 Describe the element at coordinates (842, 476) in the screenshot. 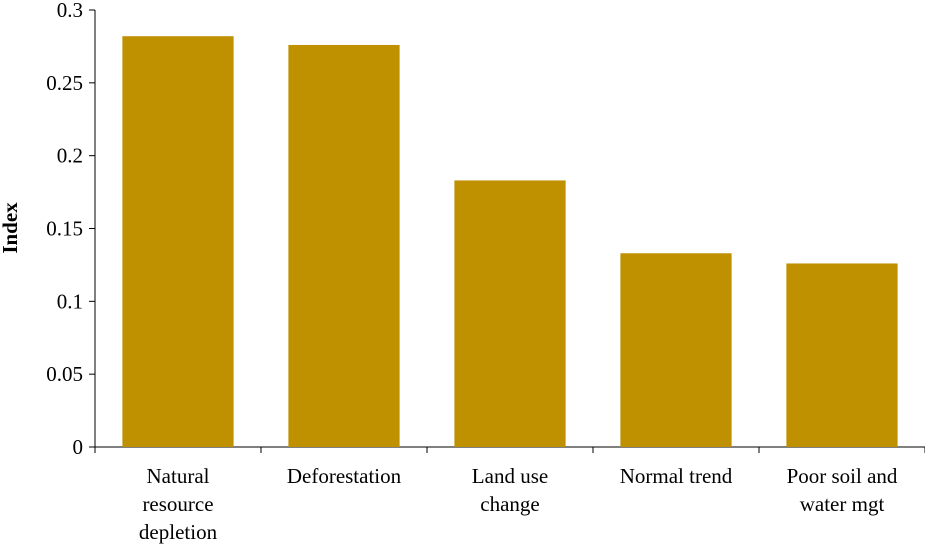

I see `x-category-label-line: Poor soil and` at that location.